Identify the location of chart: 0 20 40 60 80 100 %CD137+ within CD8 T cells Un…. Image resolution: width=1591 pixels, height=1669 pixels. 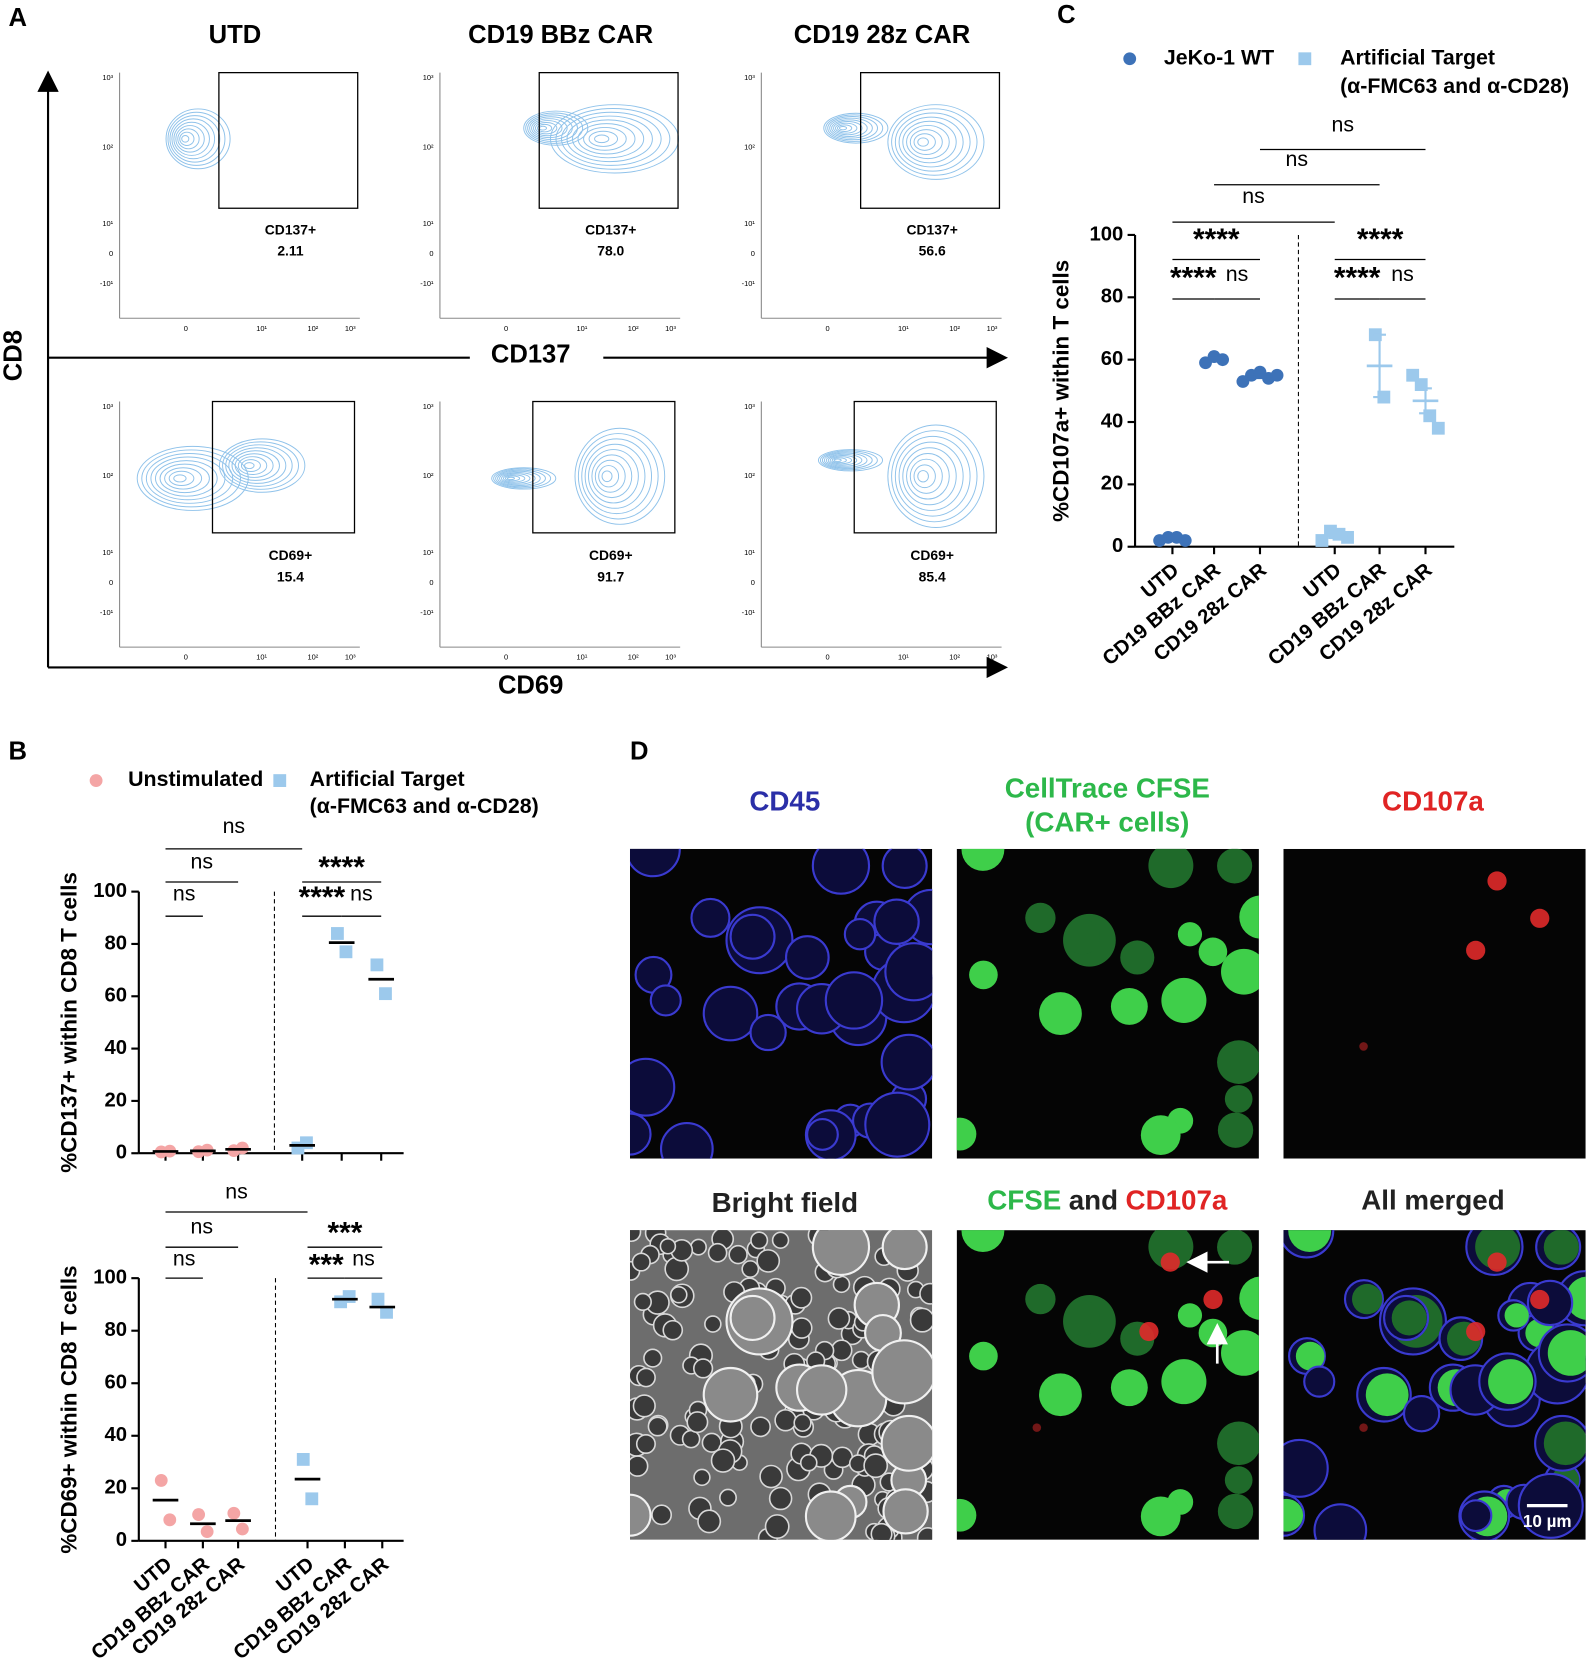
(297, 970).